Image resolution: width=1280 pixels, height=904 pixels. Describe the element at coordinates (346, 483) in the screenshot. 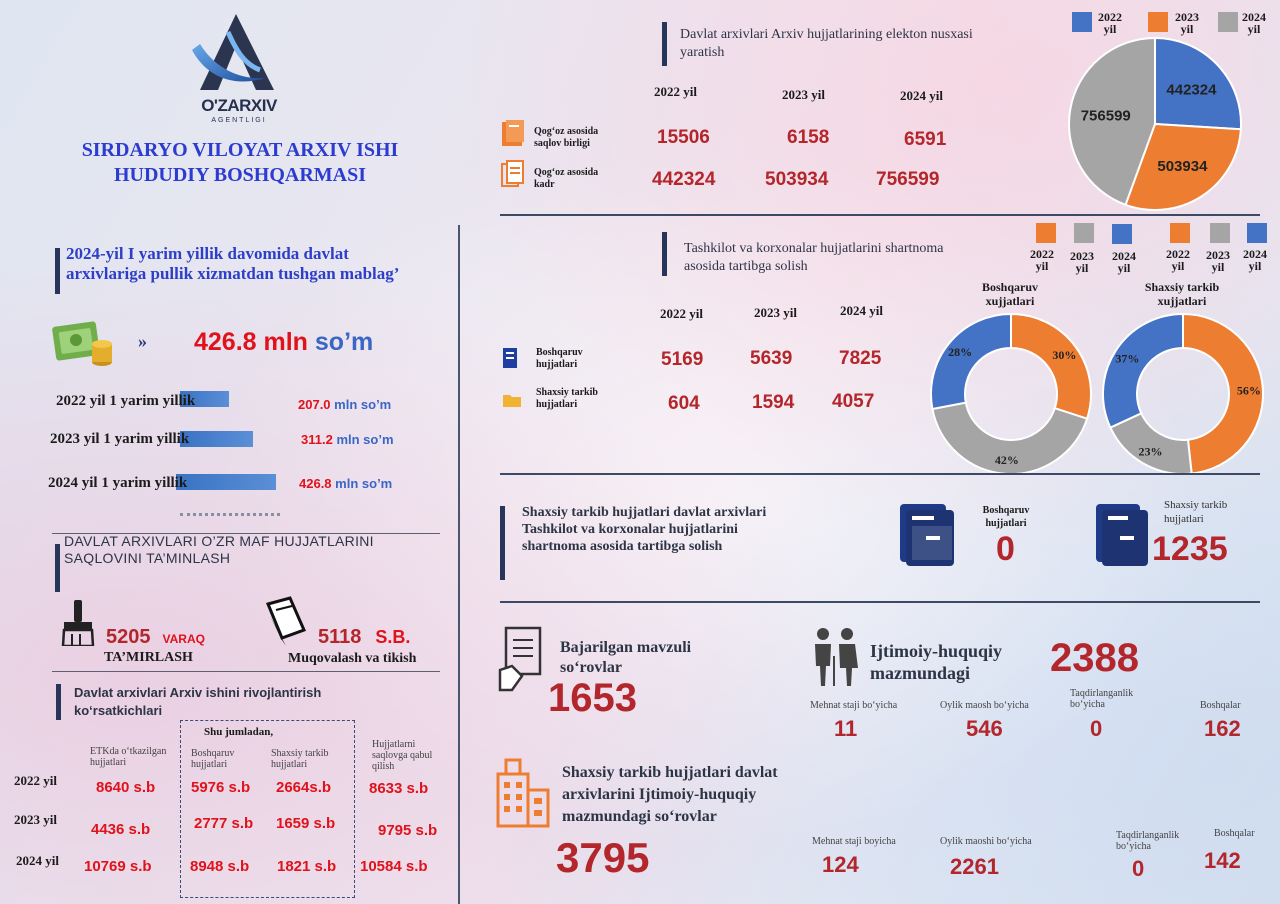

I see `income-row-amount: 426.8 mln so’m` at that location.